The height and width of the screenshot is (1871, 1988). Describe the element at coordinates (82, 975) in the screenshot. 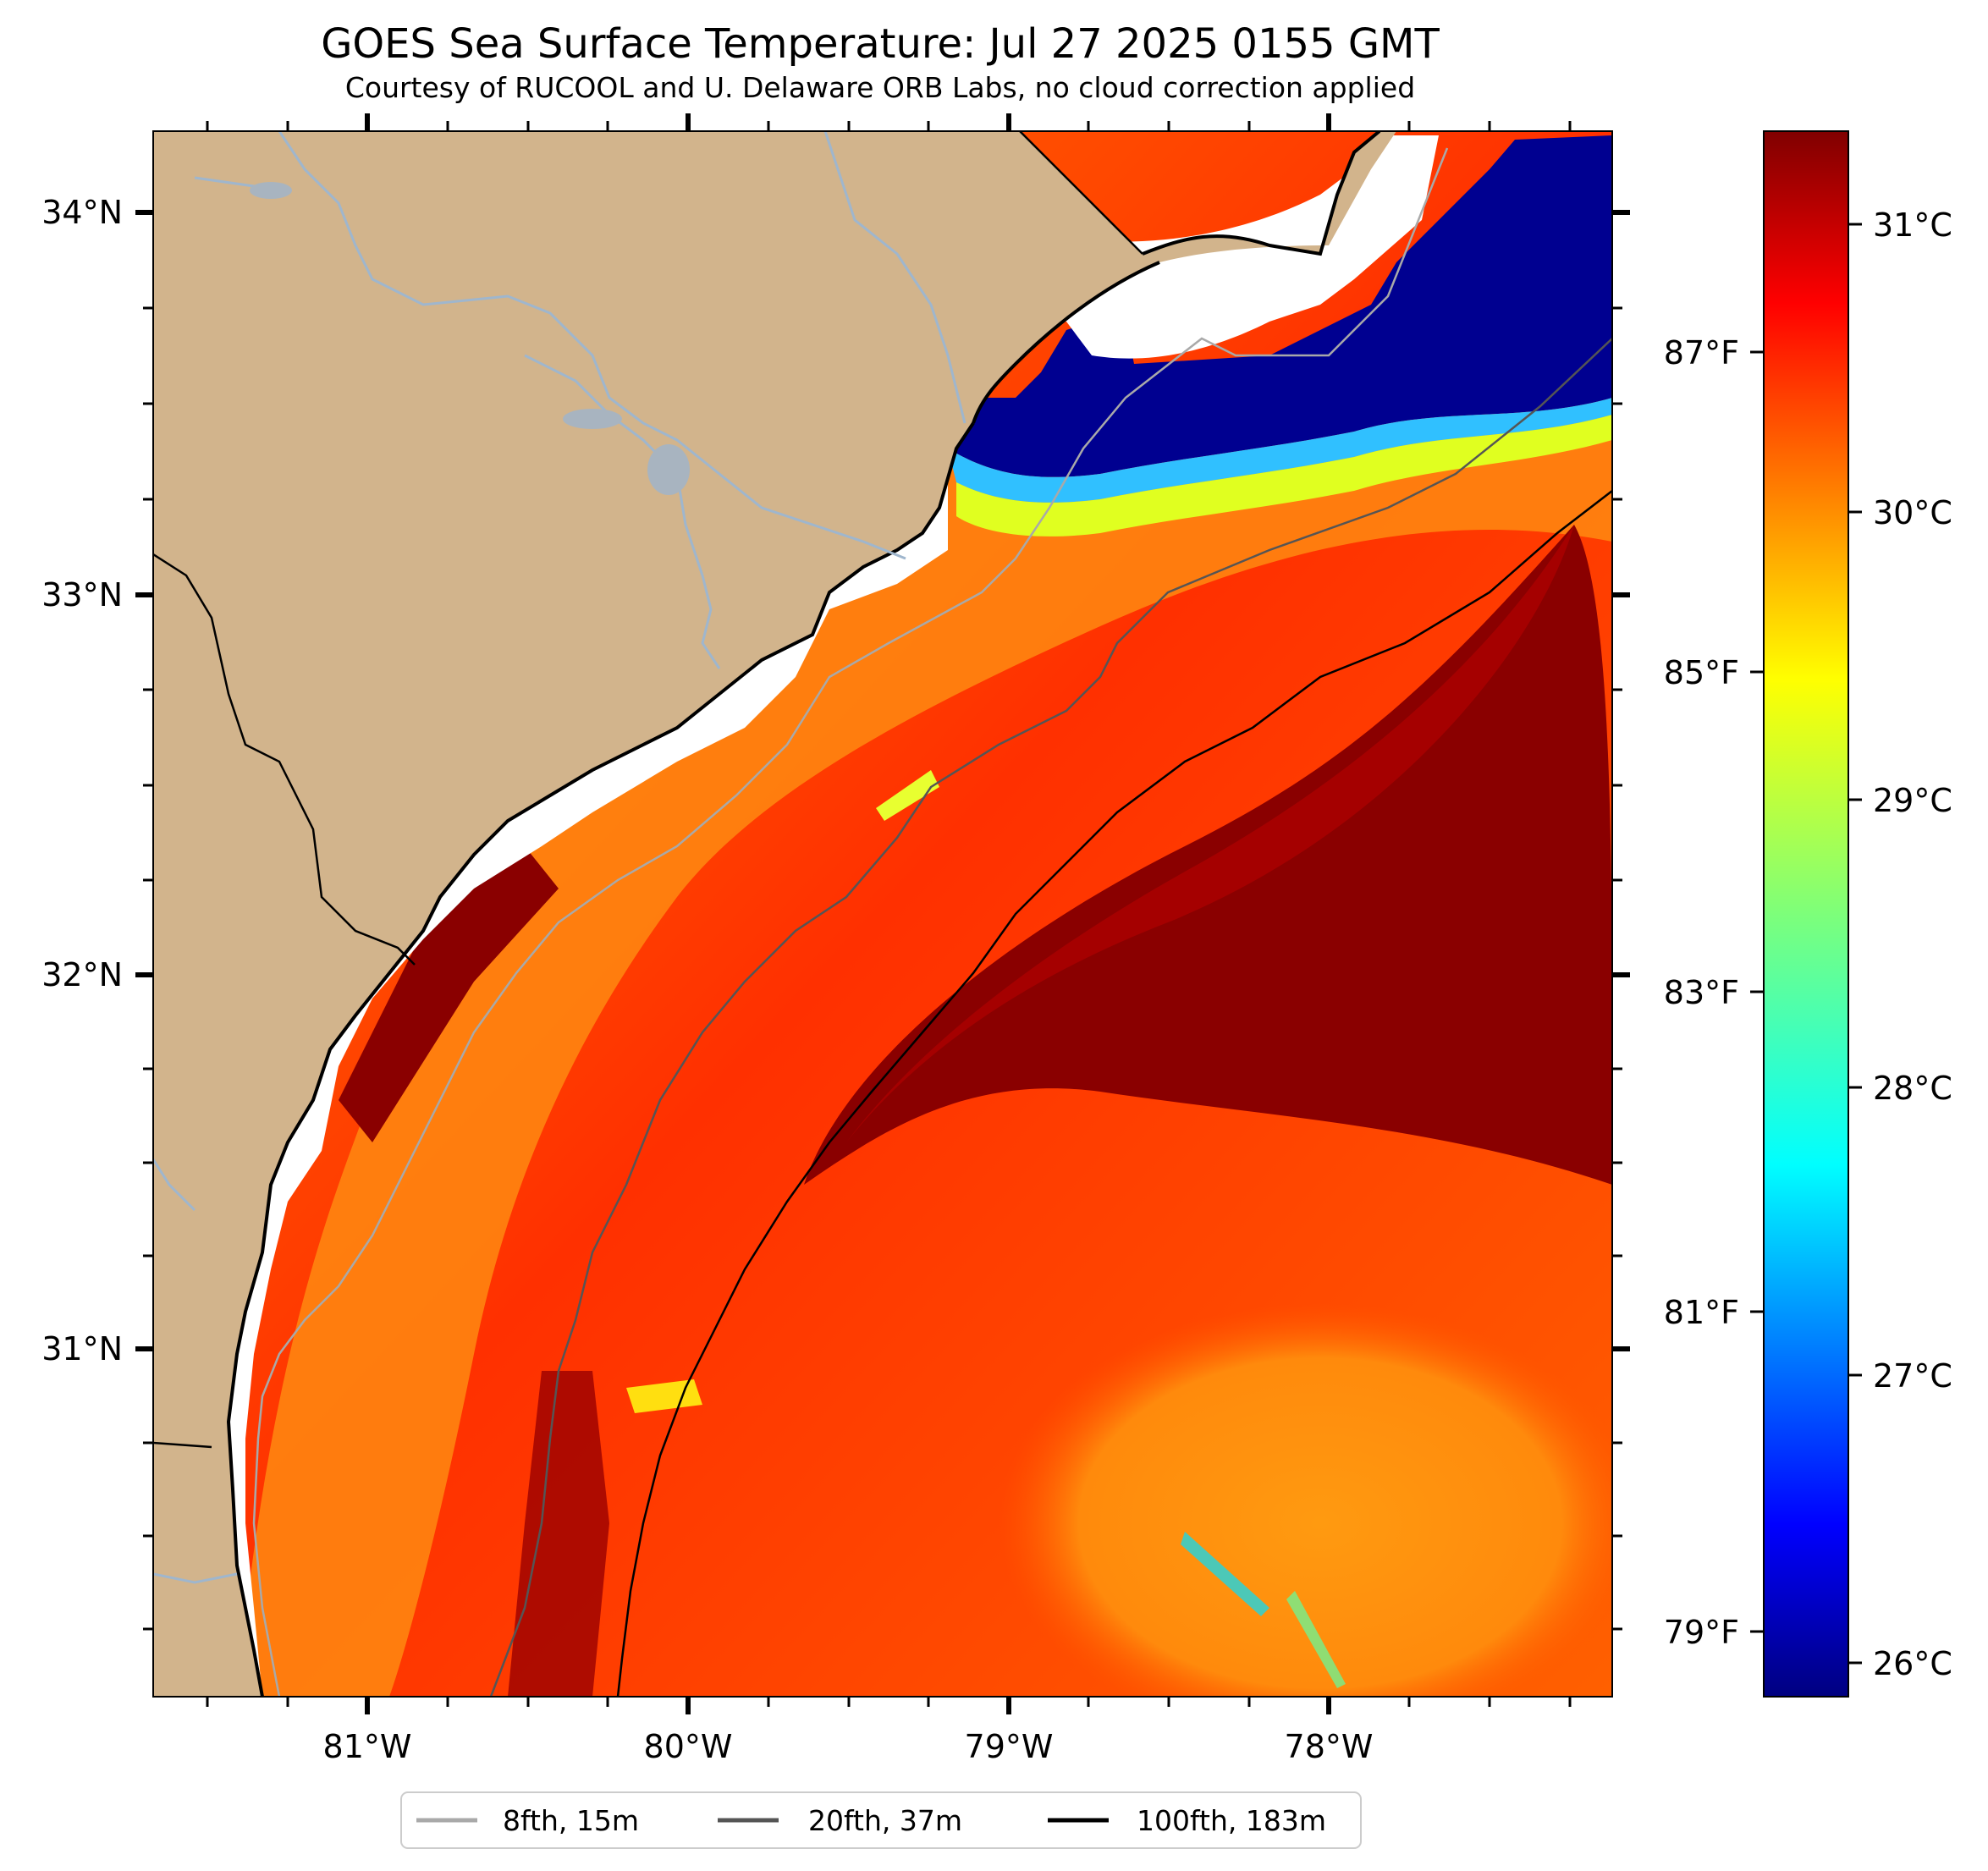

I see `lat-tick-label: 32°N` at that location.